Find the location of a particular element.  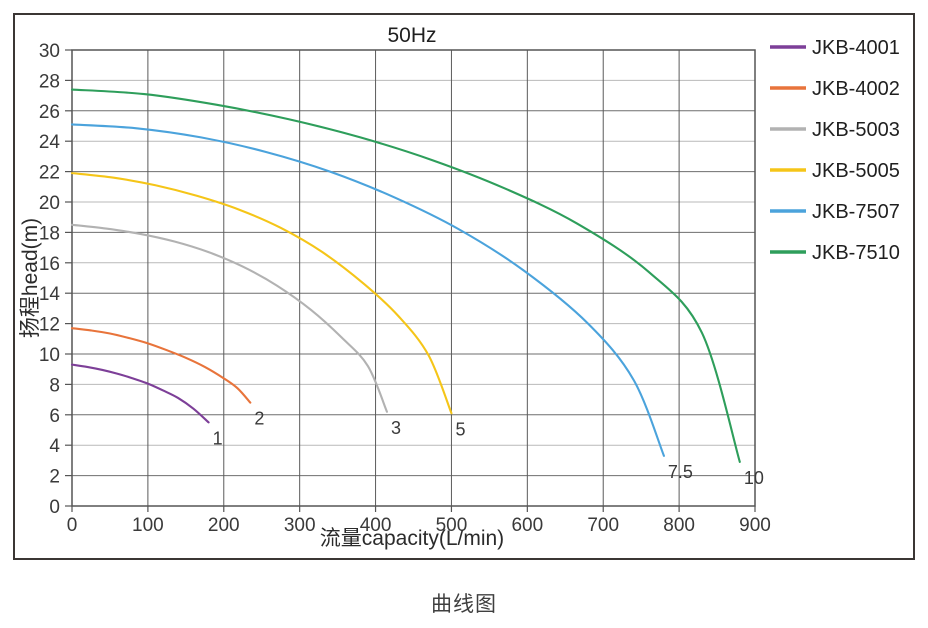

series-end-label-jkb-5005: 5 is located at coordinates (460, 429).